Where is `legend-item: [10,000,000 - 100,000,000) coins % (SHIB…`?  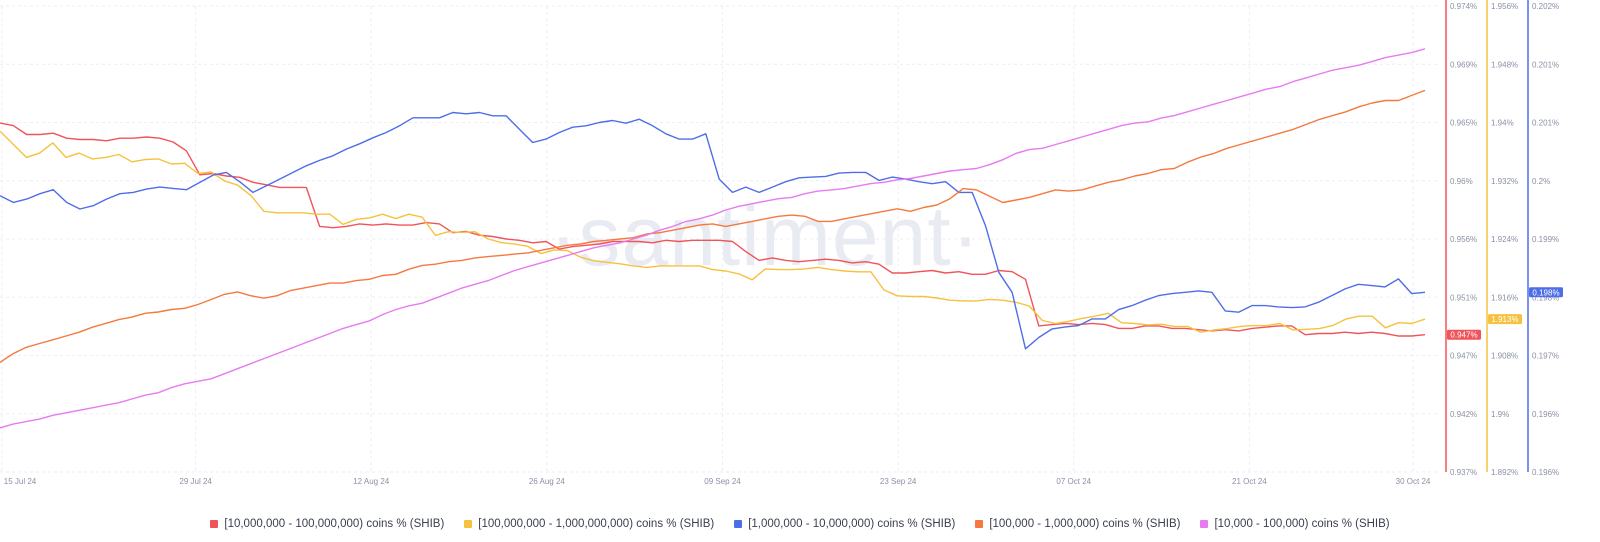 legend-item: [10,000,000 - 100,000,000) coins % (SHIB… is located at coordinates (327, 524).